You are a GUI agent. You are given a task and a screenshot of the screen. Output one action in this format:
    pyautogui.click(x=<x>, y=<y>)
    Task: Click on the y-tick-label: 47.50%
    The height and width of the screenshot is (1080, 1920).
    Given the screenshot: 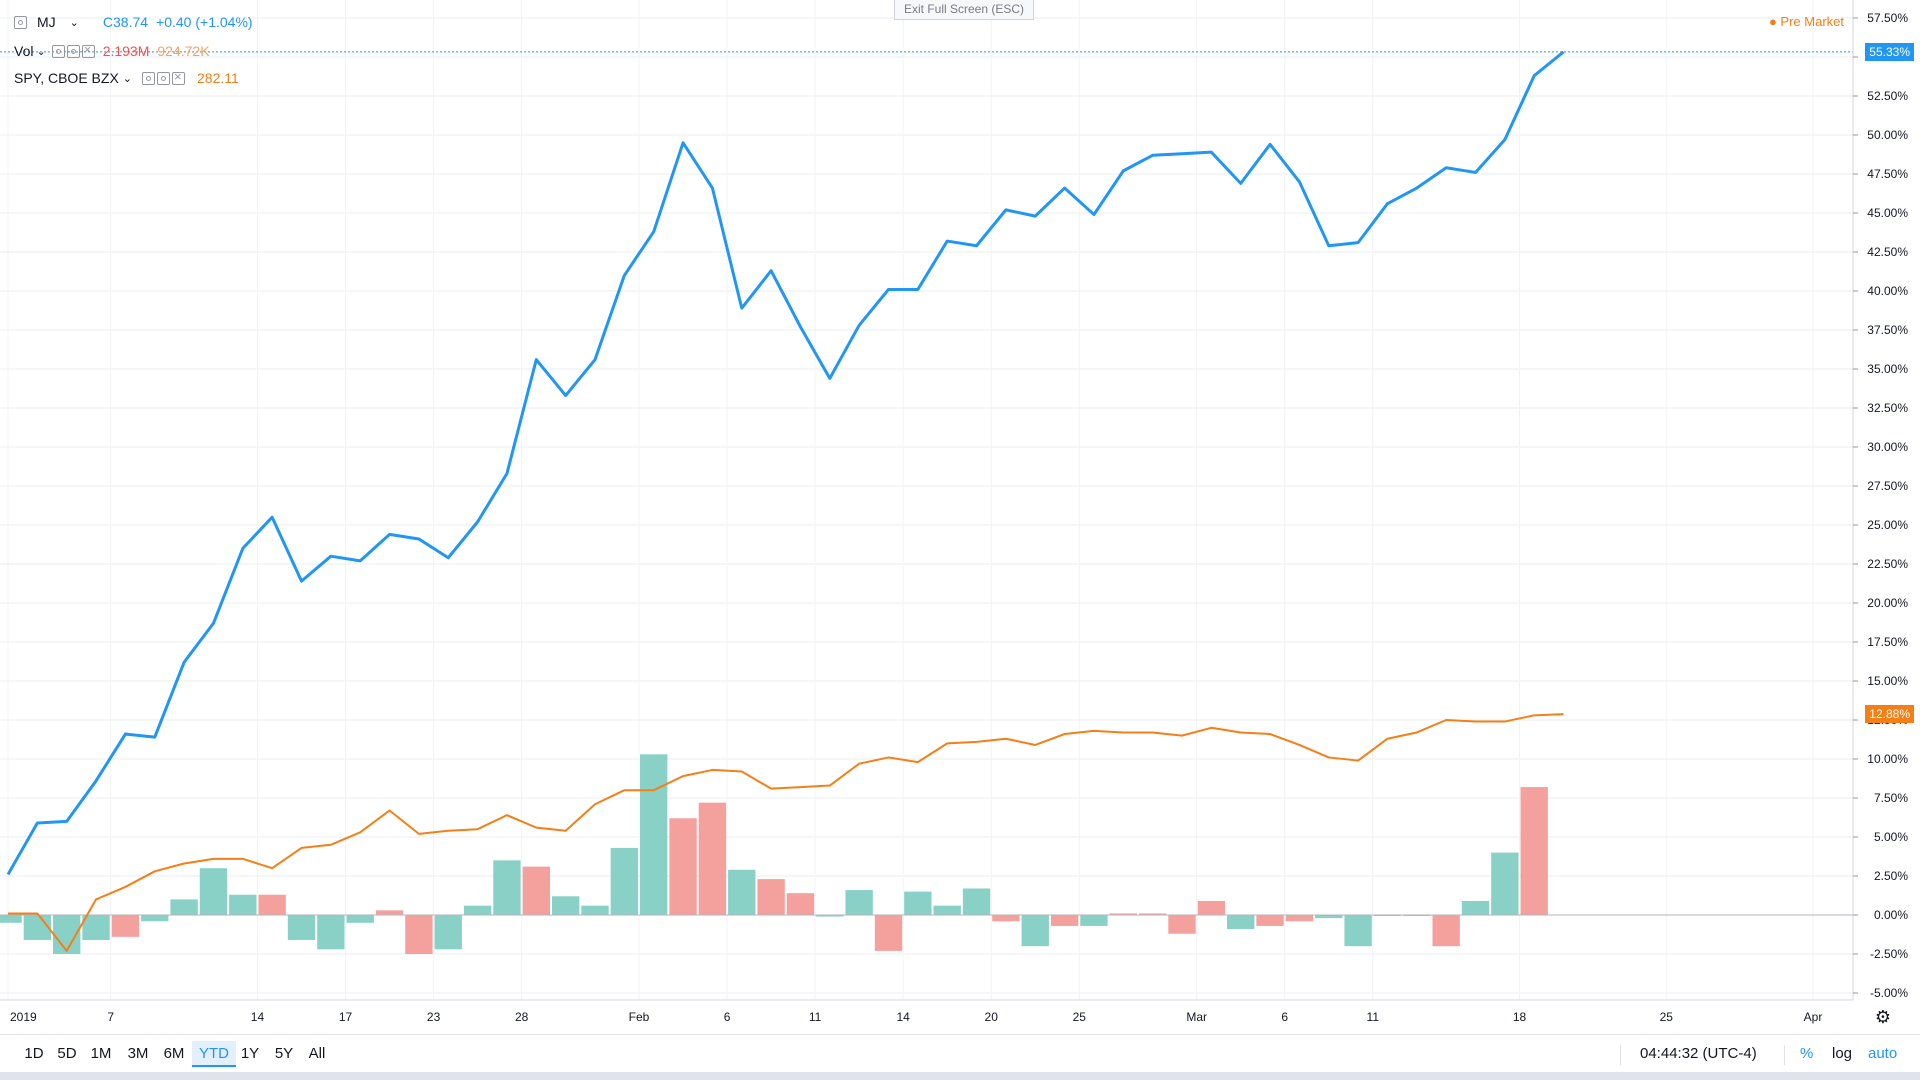 What is the action you would take?
    pyautogui.click(x=1887, y=174)
    